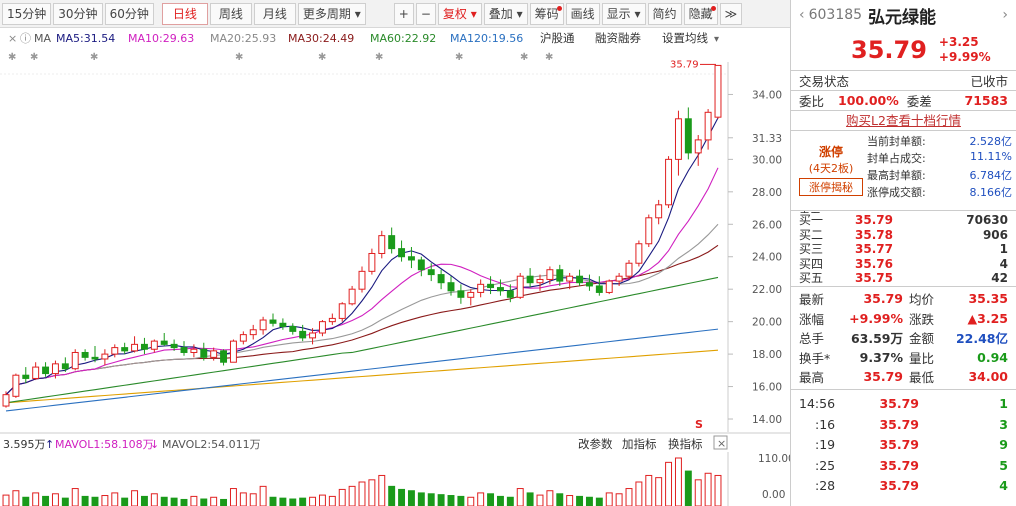 The width and height of the screenshot is (1016, 506). Describe the element at coordinates (78, 13) in the screenshot. I see `tab-30min: 30分钟` at that location.